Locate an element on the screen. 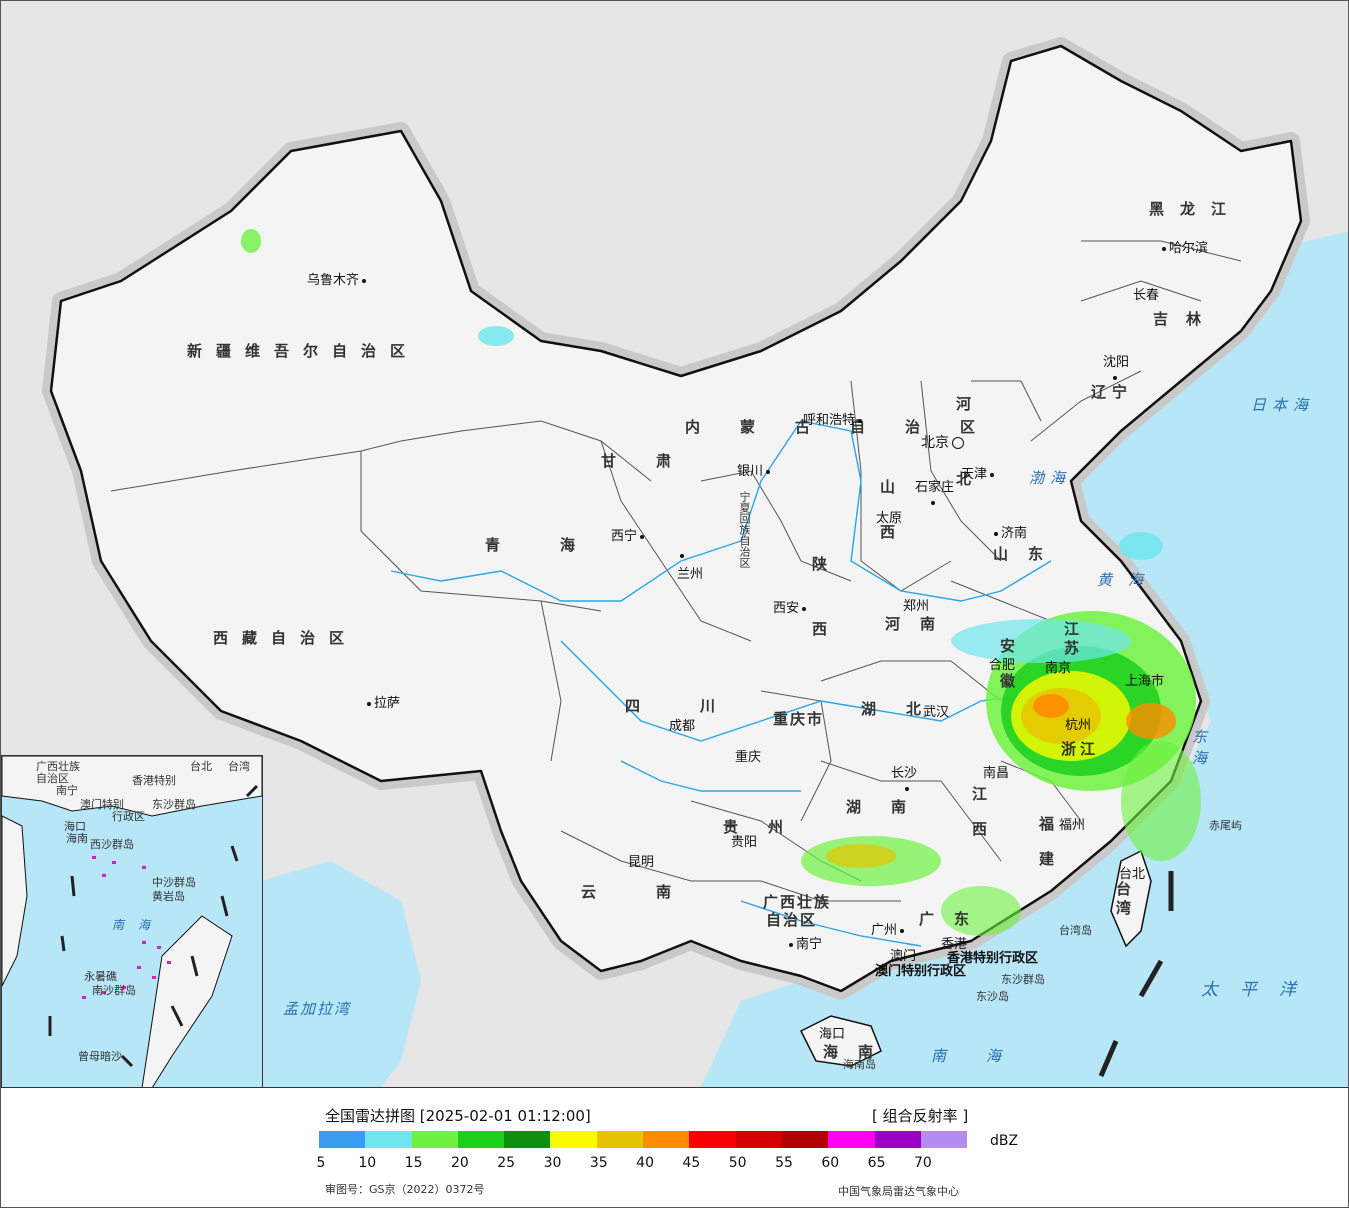 This screenshot has height=1208, width=1349. city-label: 重庆 is located at coordinates (748, 757).